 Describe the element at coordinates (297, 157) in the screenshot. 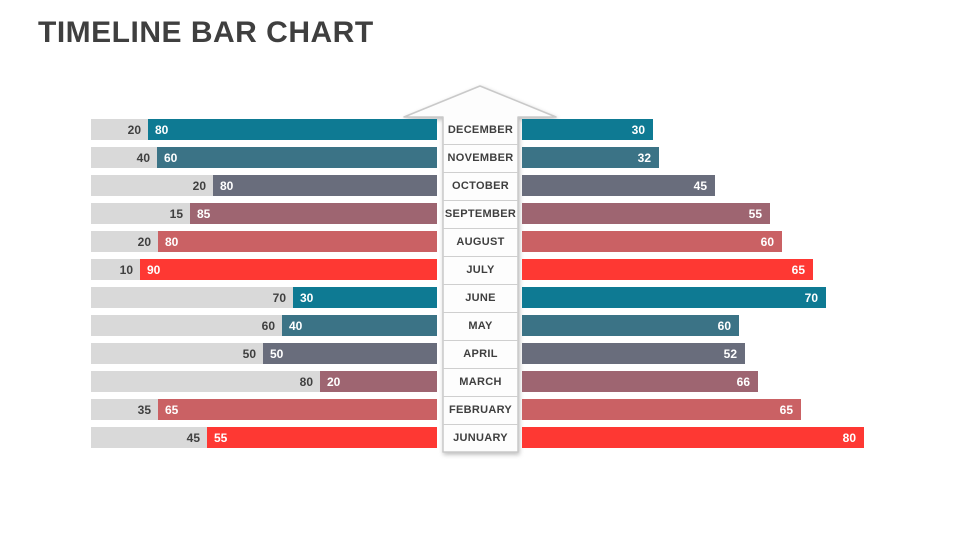

I see `left-bar-colored-segment: 60` at that location.